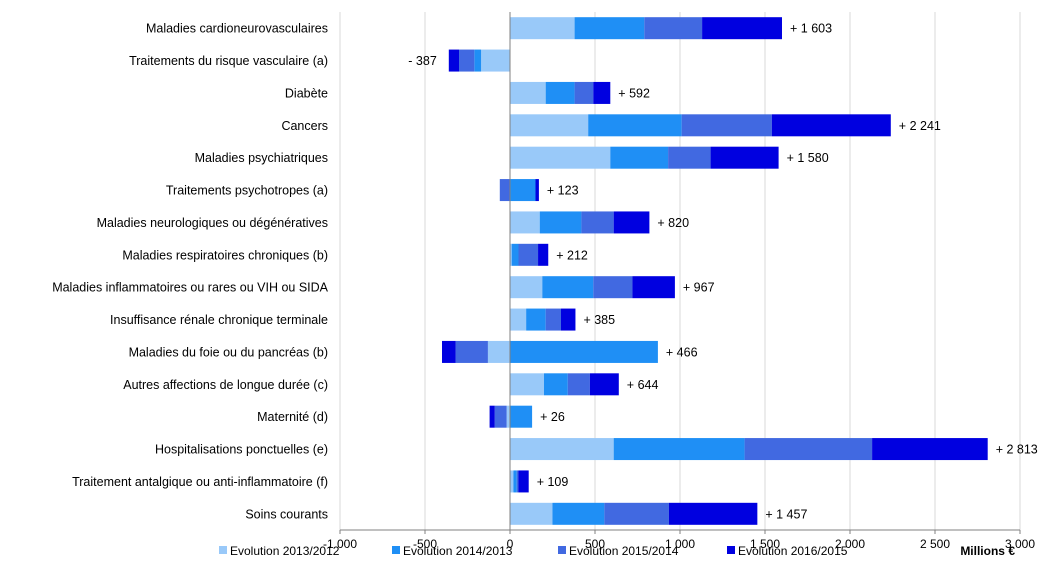 Image resolution: width=1046 pixels, height=562 pixels. Describe the element at coordinates (212, 223) in the screenshot. I see `category-label: Maladies neurologiques ou dégénératives` at that location.